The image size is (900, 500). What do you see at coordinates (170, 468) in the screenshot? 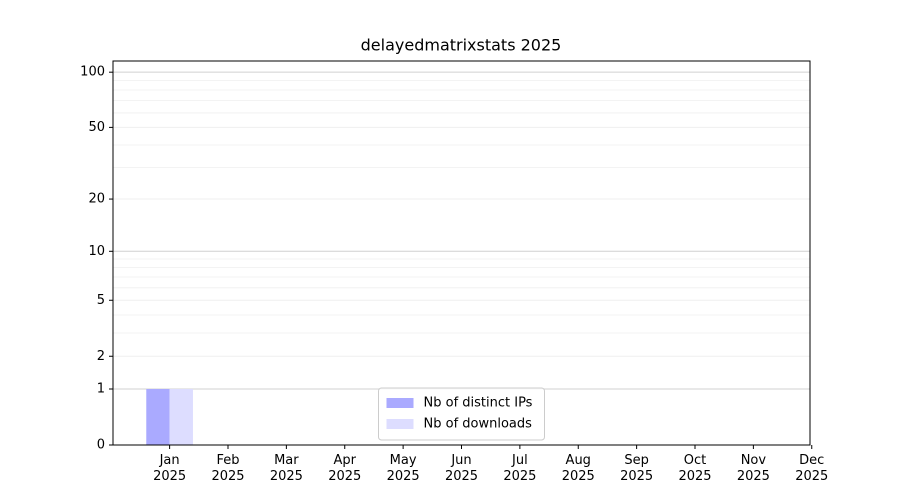
I see `x-tick-label: Jan 2025` at bounding box center [170, 468].